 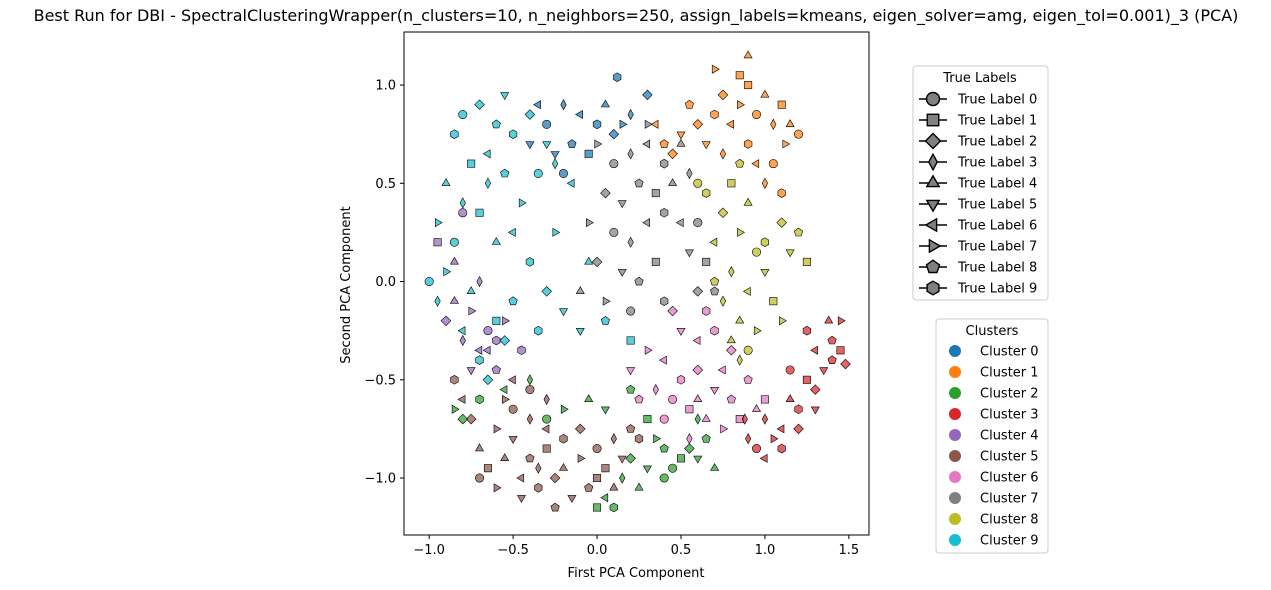 I want to click on cluster-legend-entry: Cluster 6, so click(x=1009, y=478).